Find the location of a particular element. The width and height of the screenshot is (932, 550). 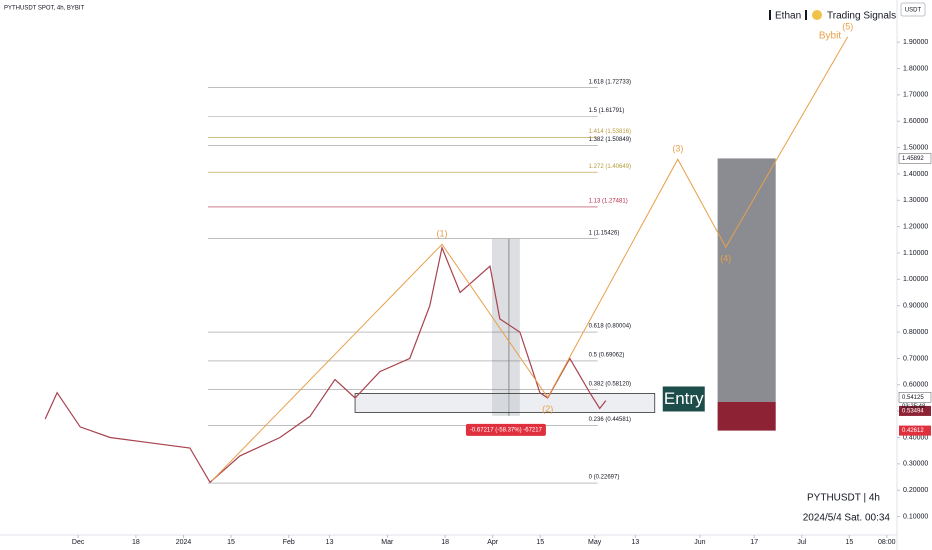

x-tick-label: Jul is located at coordinates (801, 542).